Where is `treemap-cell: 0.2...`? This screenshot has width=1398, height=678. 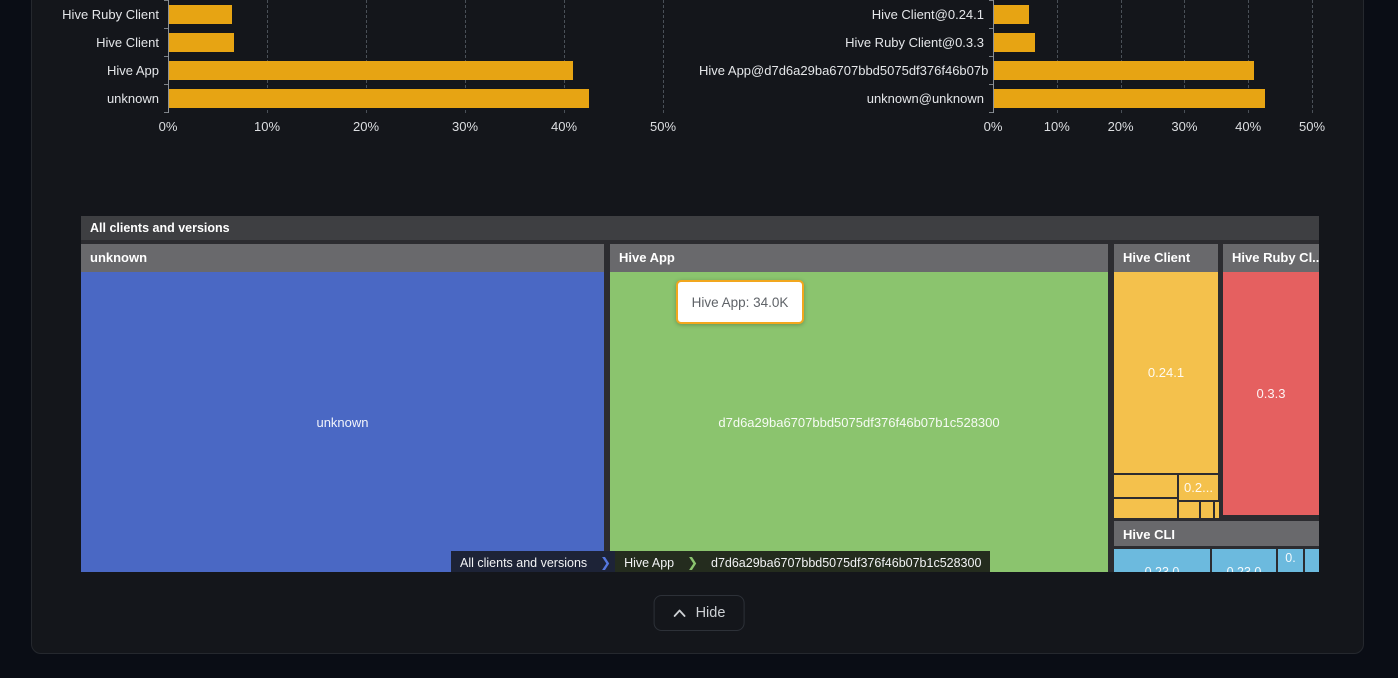 treemap-cell: 0.2... is located at coordinates (1198, 487).